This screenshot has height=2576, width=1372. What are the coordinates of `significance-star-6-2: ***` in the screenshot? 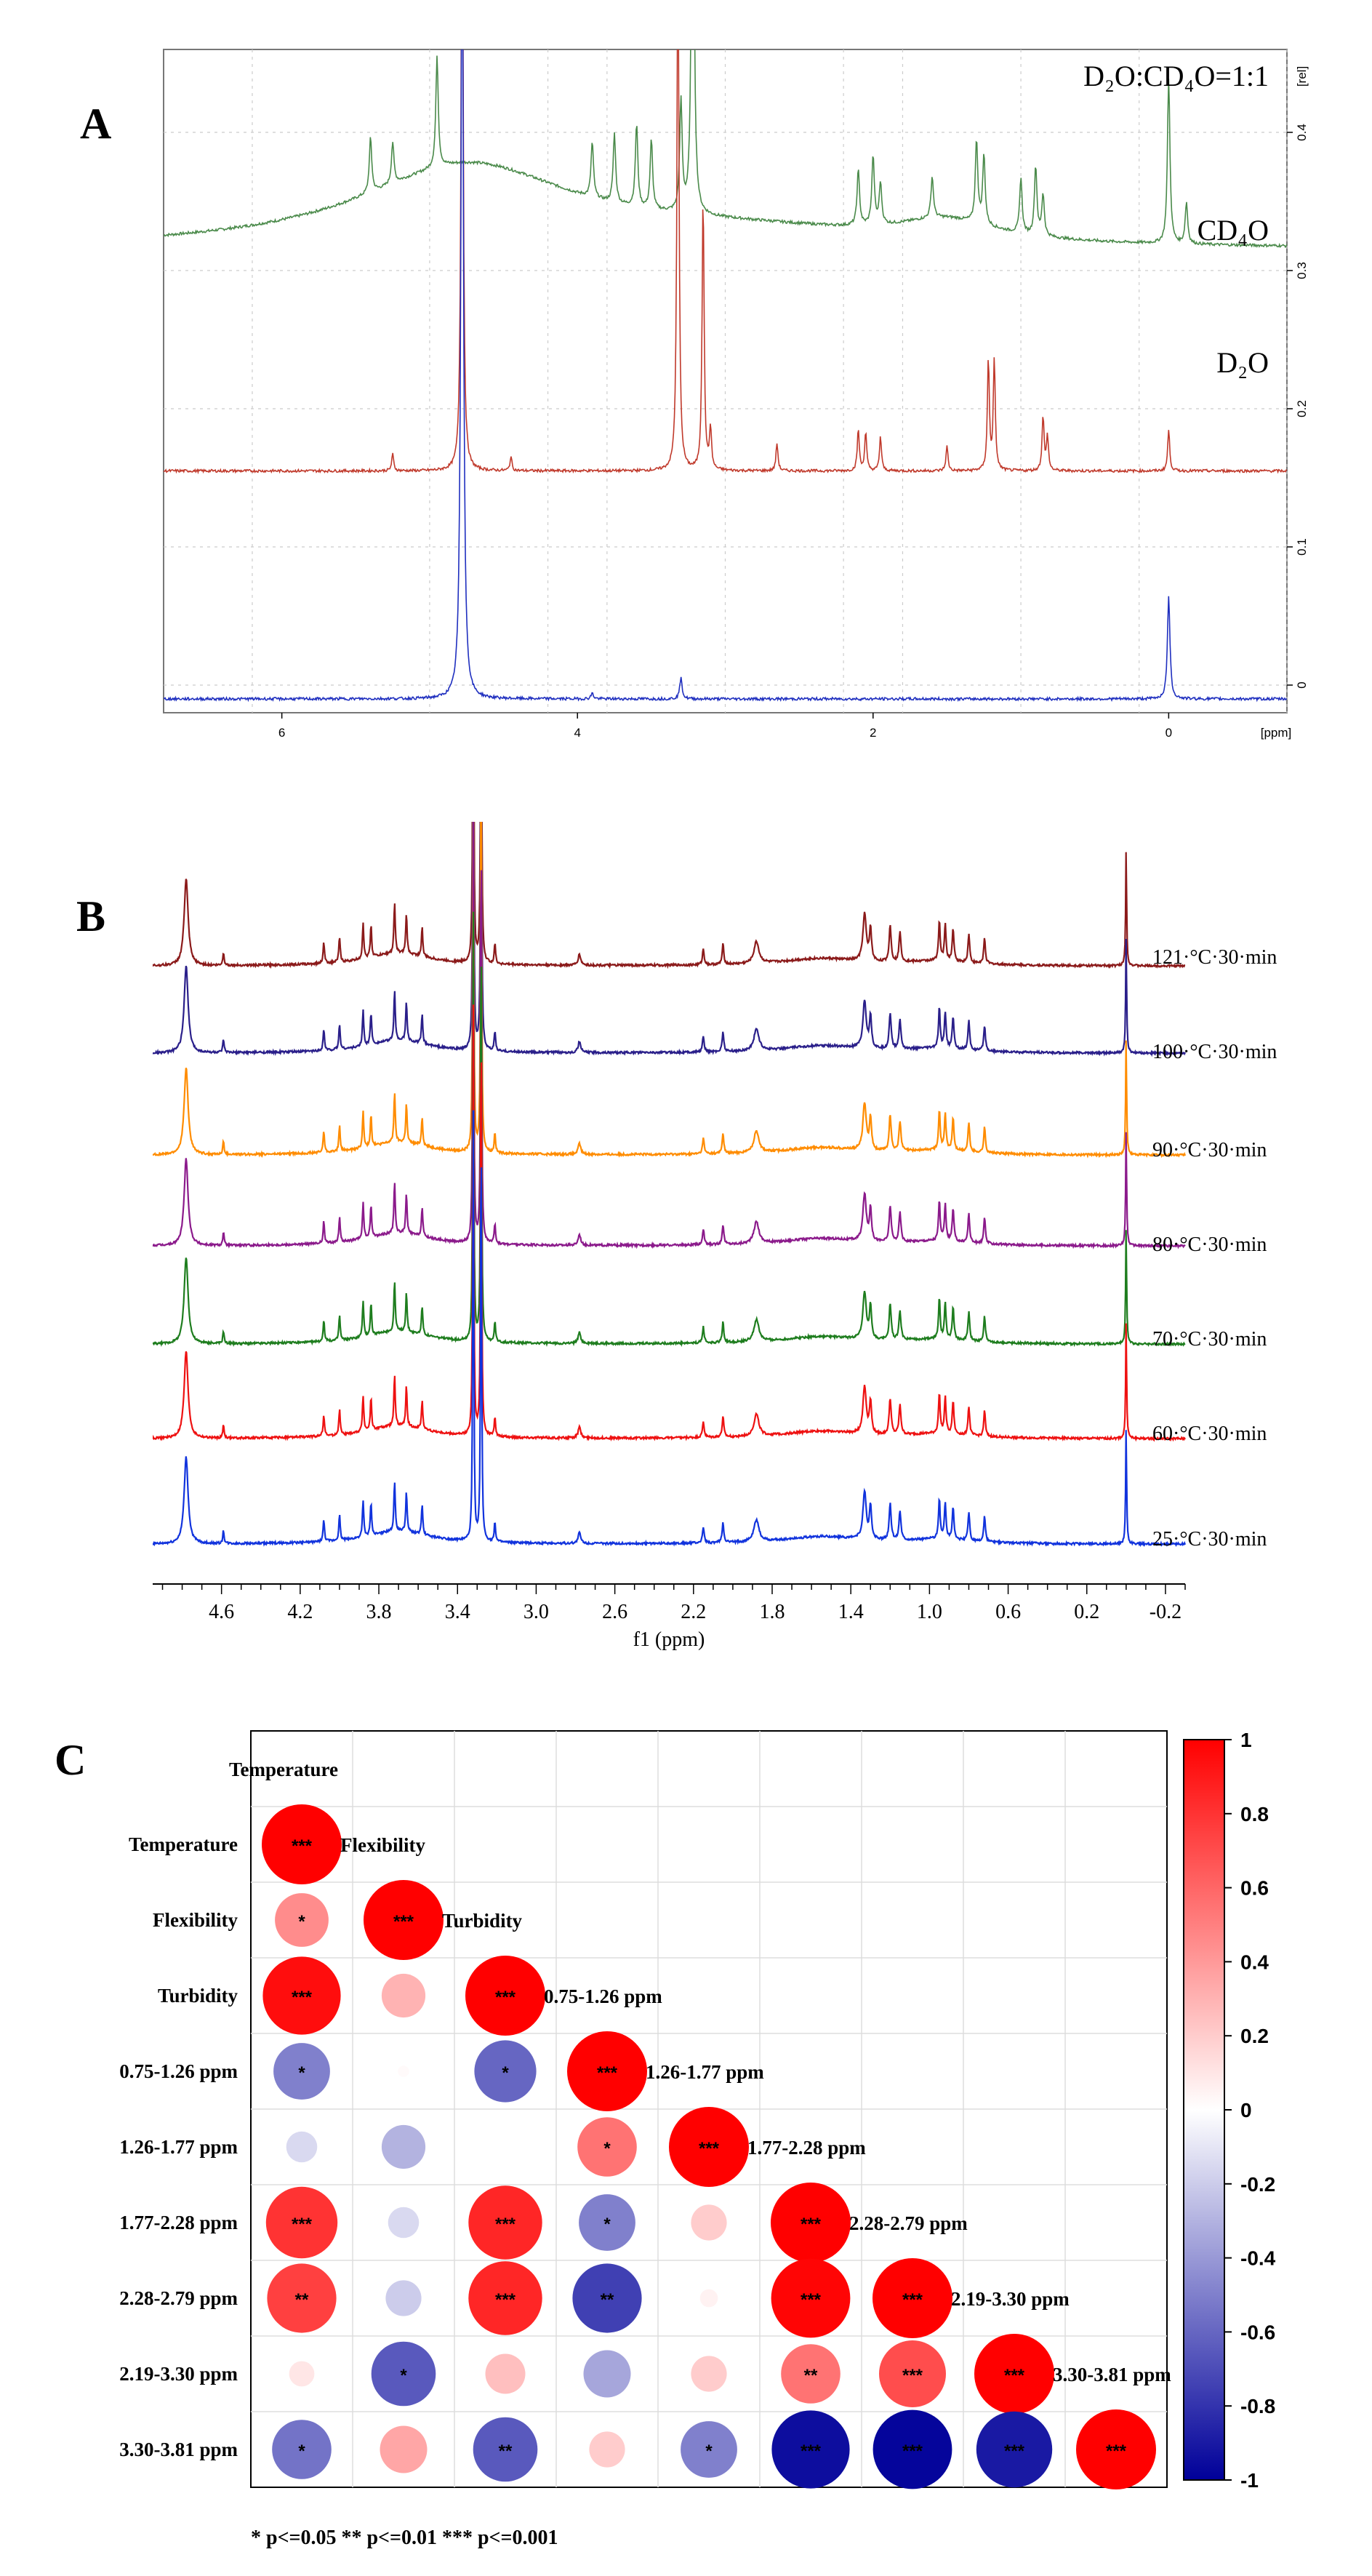 It's located at (505, 2300).